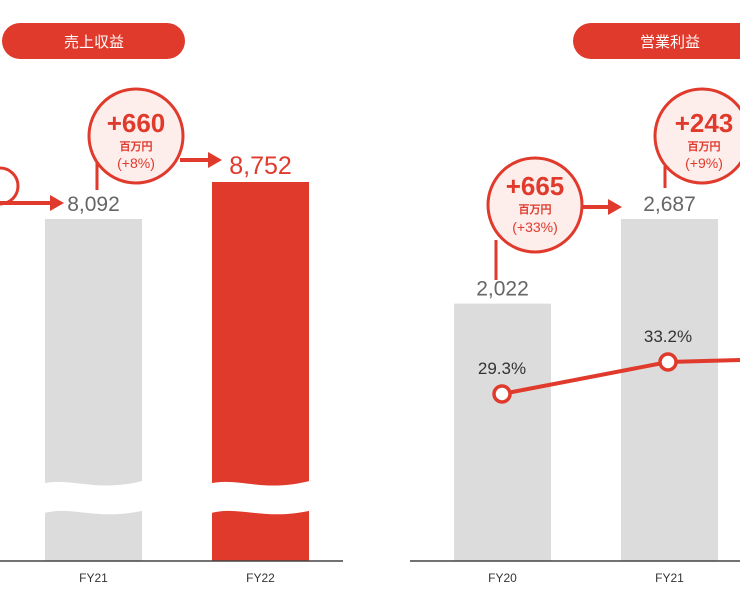  What do you see at coordinates (704, 163) in the screenshot?
I see `op-profit-change-percent-2: (+9%)` at bounding box center [704, 163].